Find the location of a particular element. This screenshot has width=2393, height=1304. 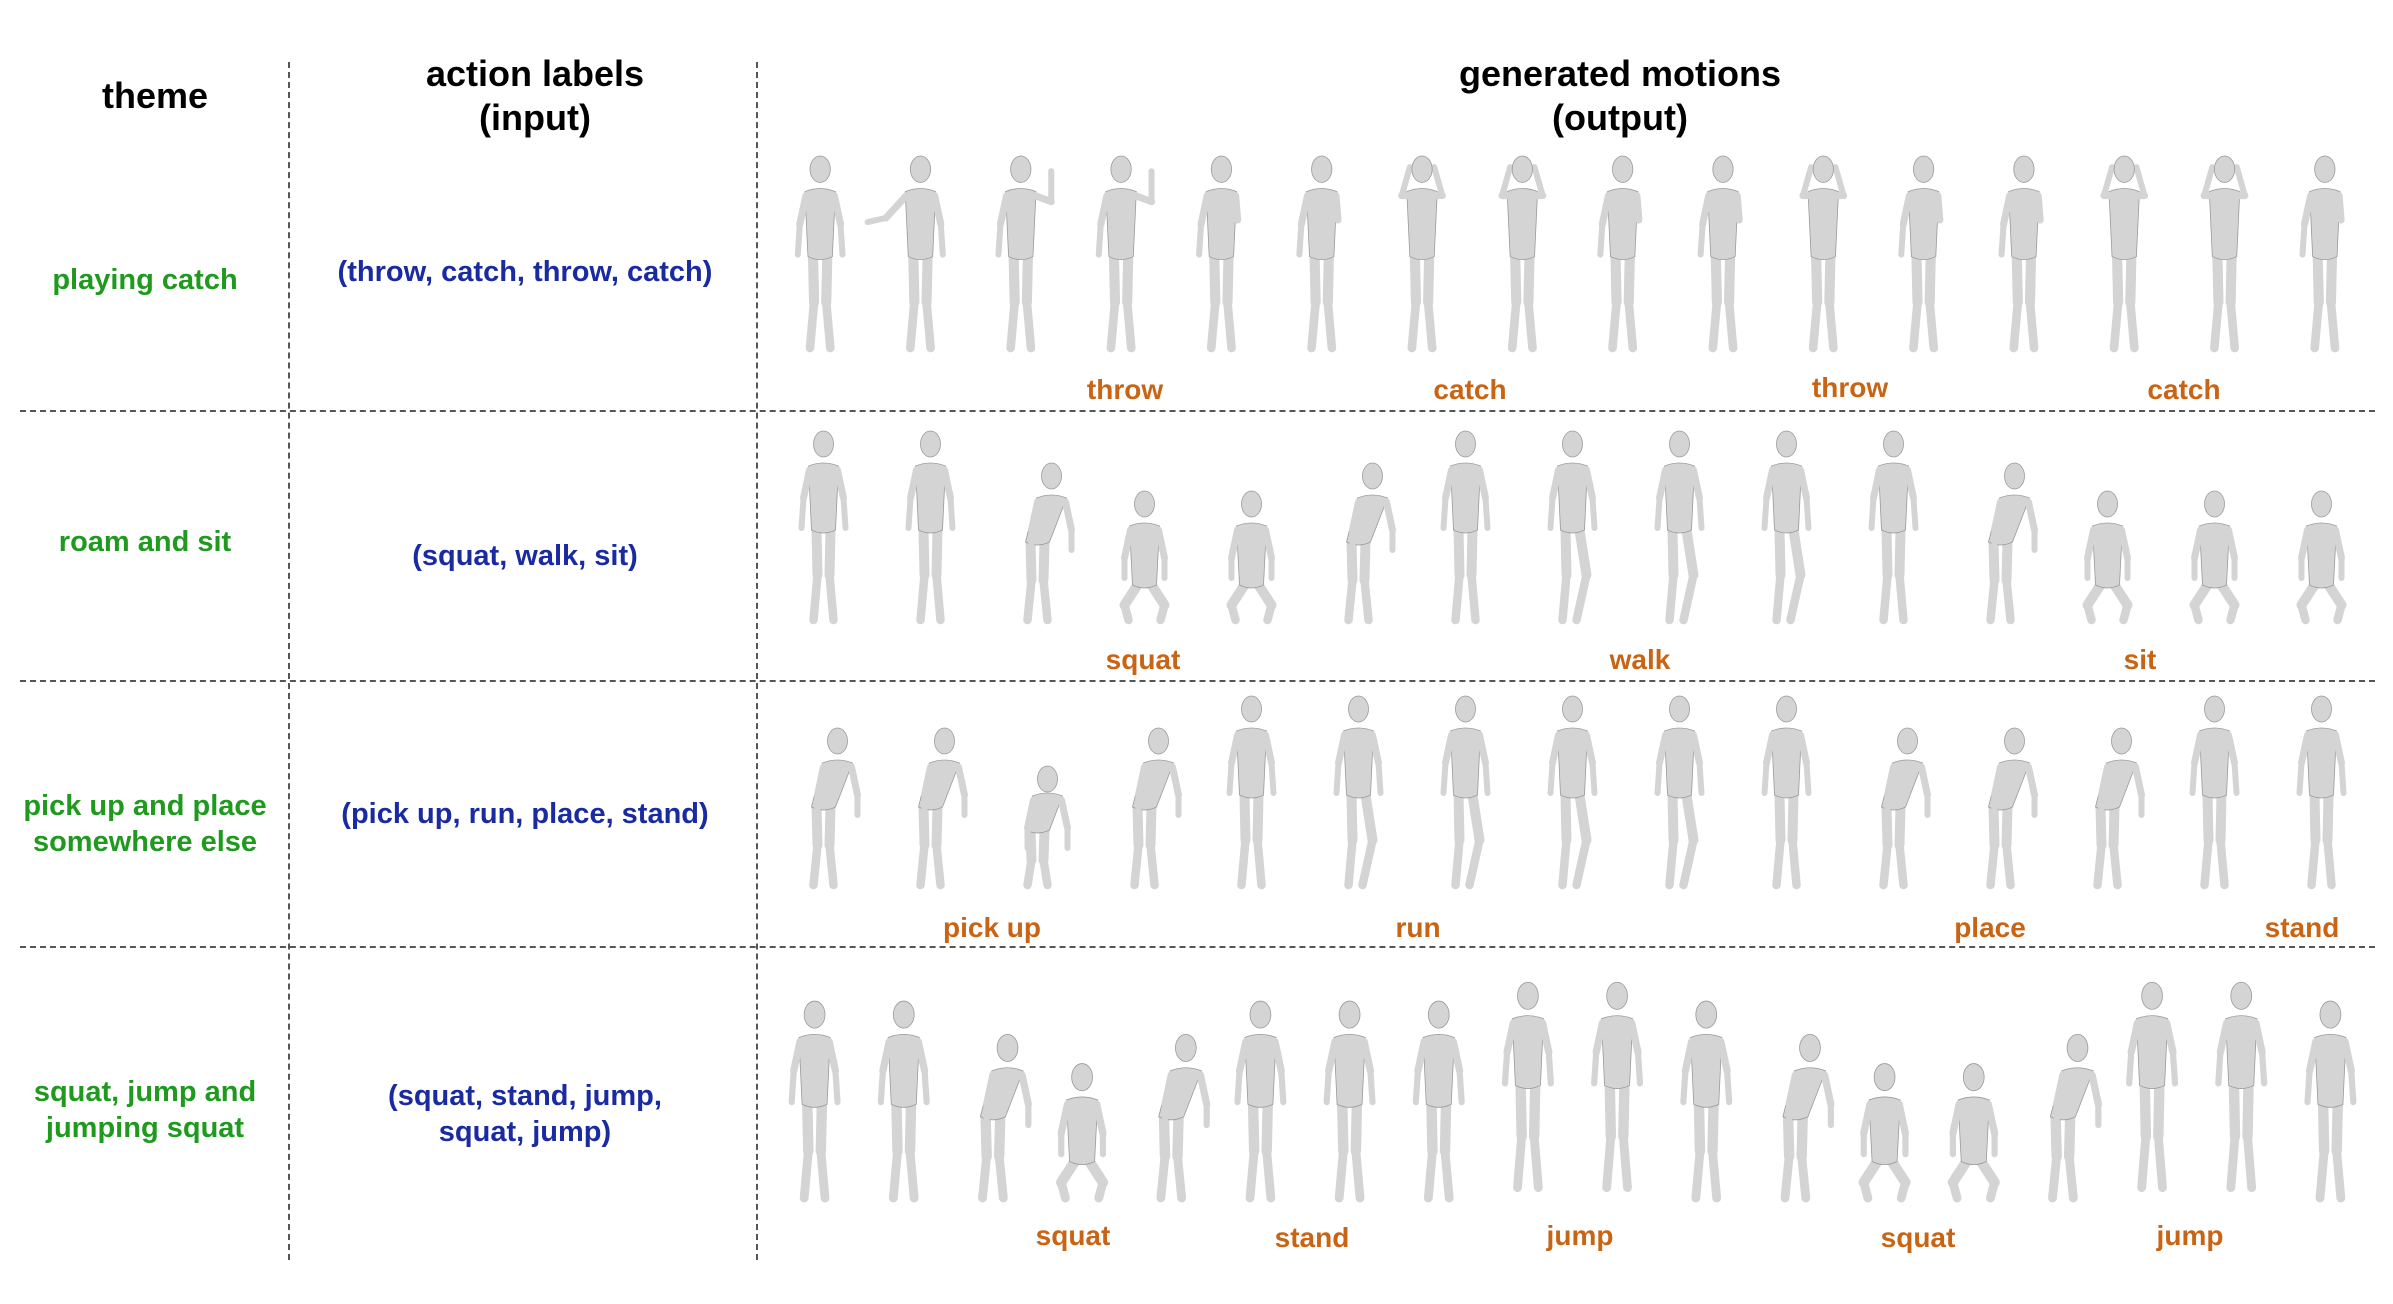

row-1-action-label-3: throw is located at coordinates (1850, 387).